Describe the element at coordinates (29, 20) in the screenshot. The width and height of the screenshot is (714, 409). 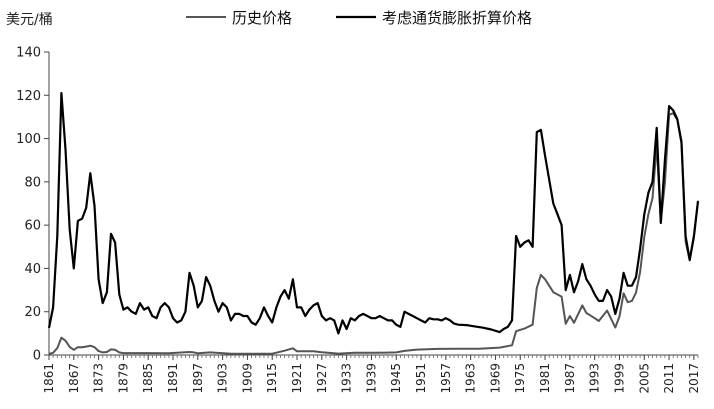
I see `y-axis-unit-label: 美元/桶` at that location.